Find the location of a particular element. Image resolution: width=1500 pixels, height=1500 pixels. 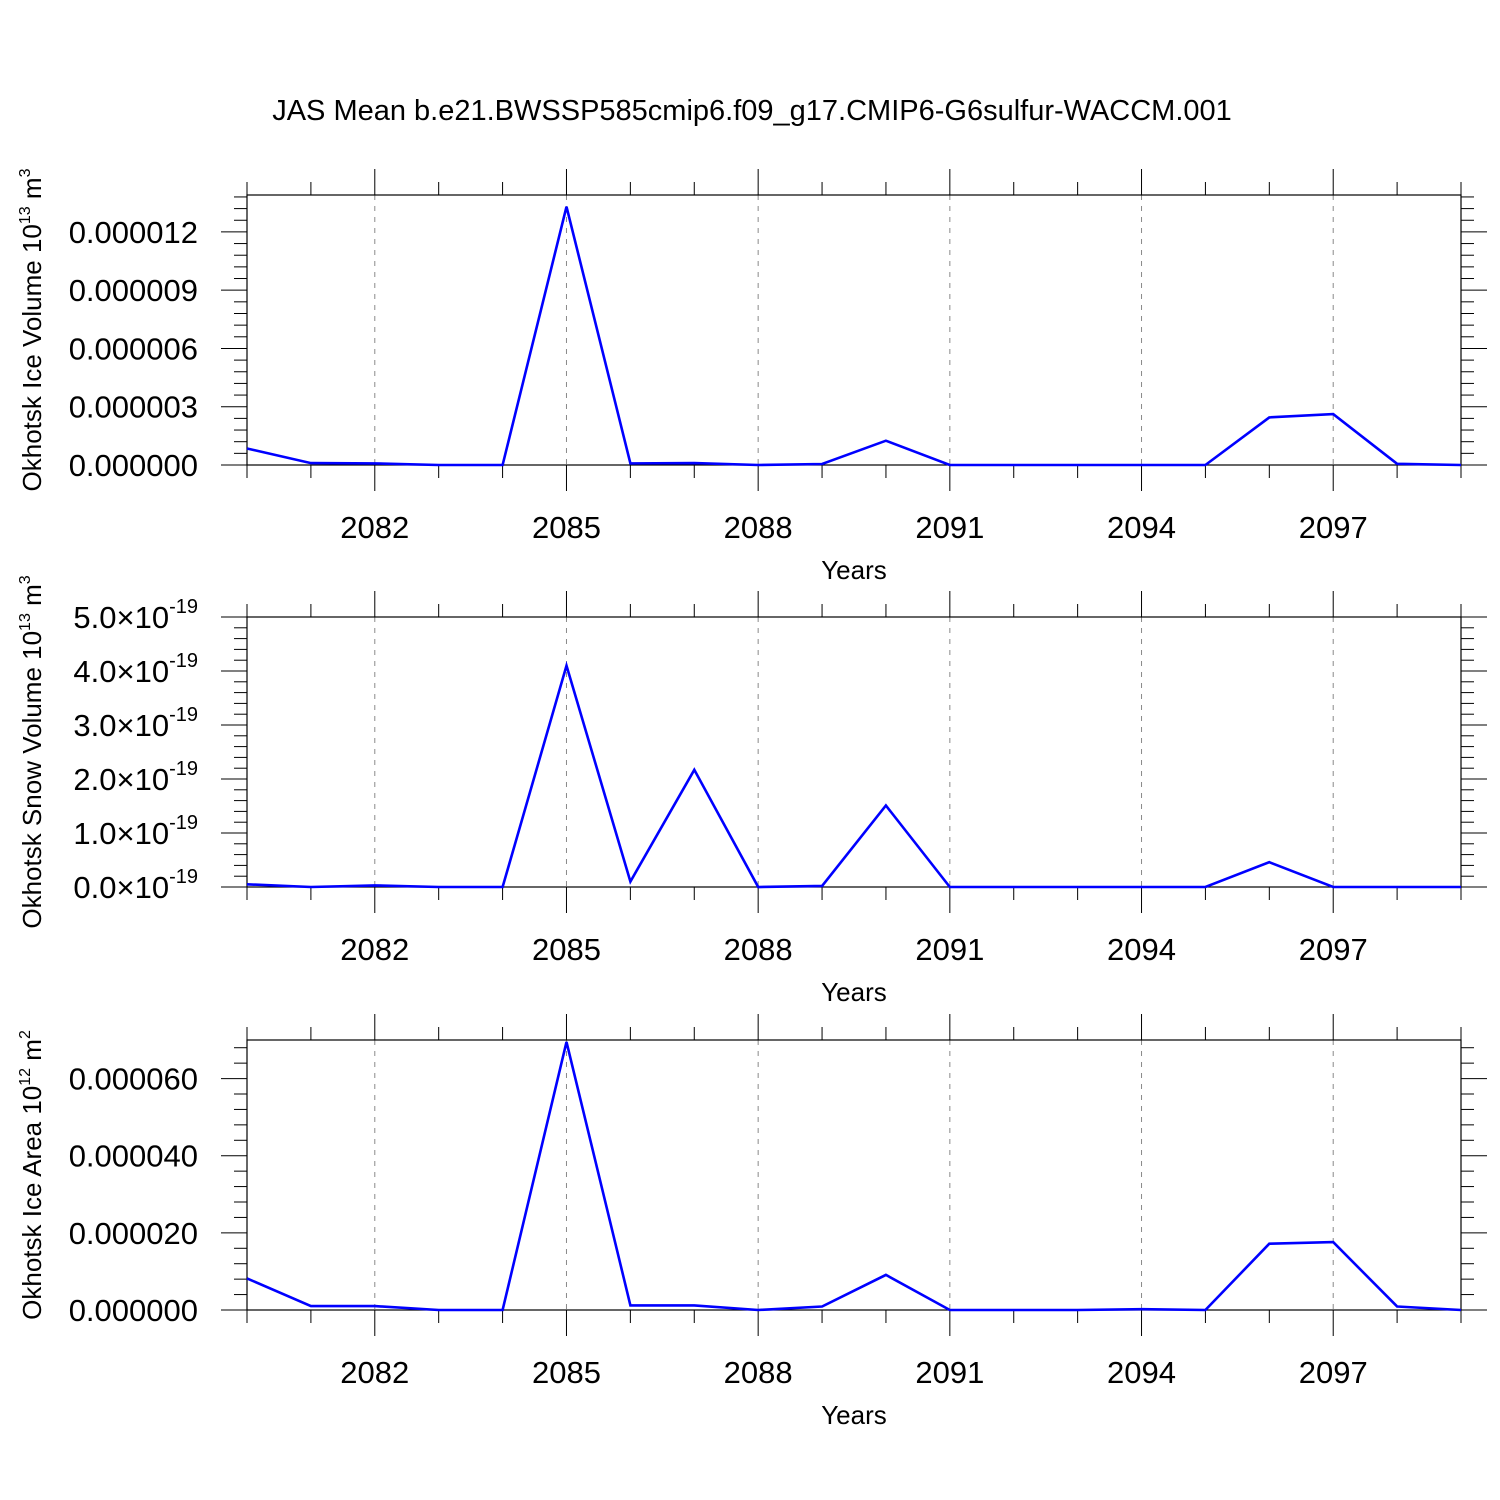

y-axis-label: Okhotsk Ice Area 1012 m2 is located at coordinates (32, 1175).